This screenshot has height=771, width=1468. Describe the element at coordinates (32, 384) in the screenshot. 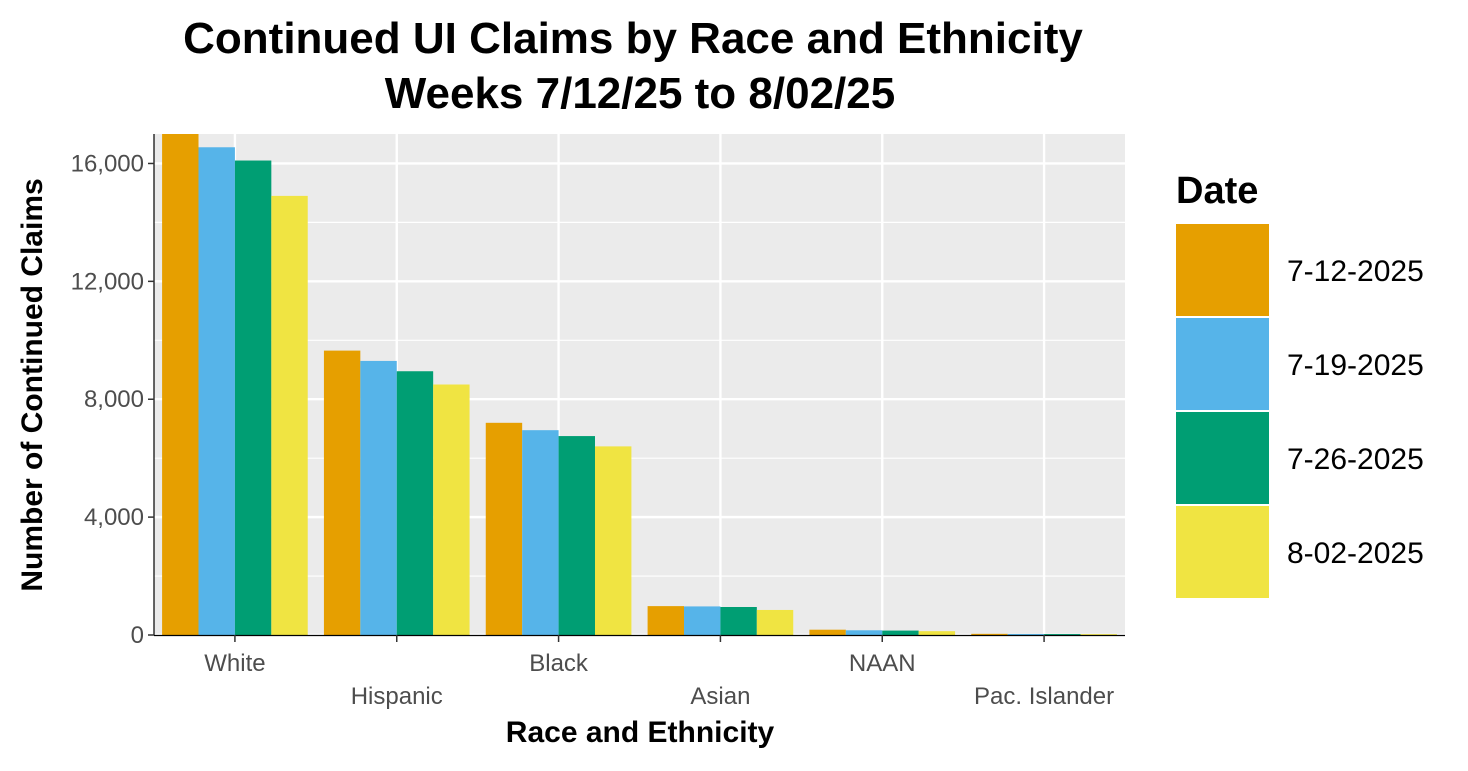

I see `y-axis-title: Number of Continued Claims` at that location.